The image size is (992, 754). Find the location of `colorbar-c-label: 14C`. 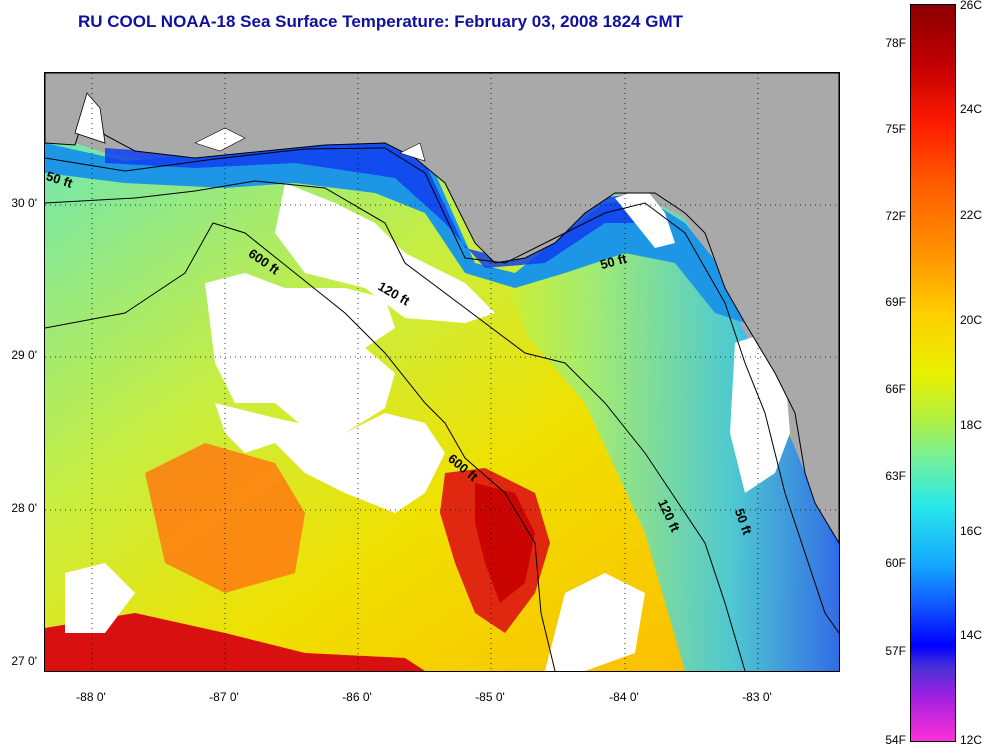

colorbar-c-label: 14C is located at coordinates (971, 635).